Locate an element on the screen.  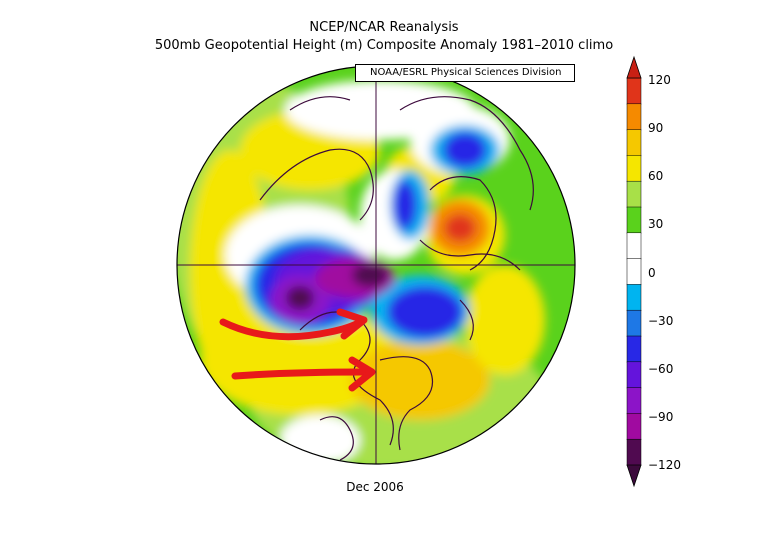
colorbar-top-arrow is located at coordinates (634, 67).